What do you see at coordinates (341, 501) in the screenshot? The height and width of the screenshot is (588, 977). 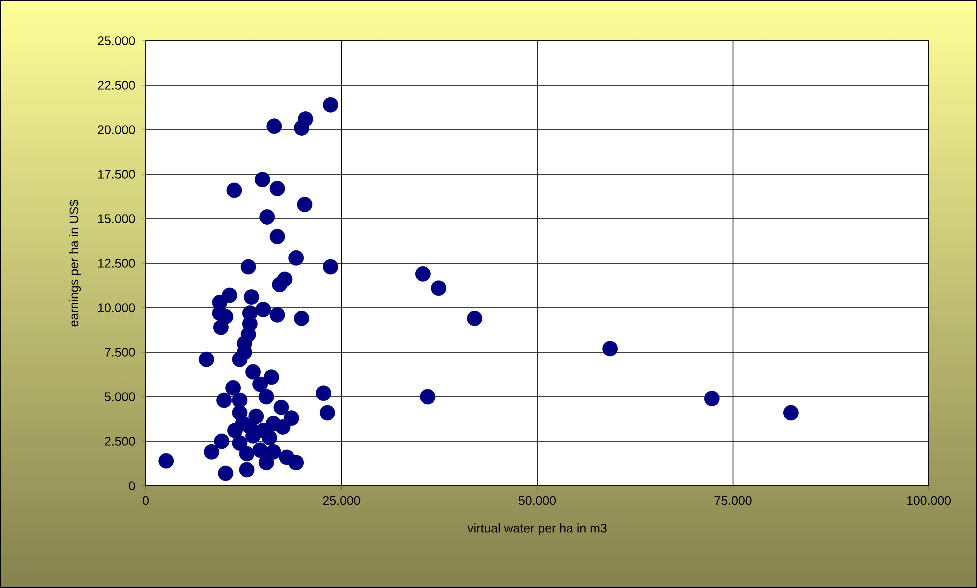 I see `x-tick-label: 25.000` at bounding box center [341, 501].